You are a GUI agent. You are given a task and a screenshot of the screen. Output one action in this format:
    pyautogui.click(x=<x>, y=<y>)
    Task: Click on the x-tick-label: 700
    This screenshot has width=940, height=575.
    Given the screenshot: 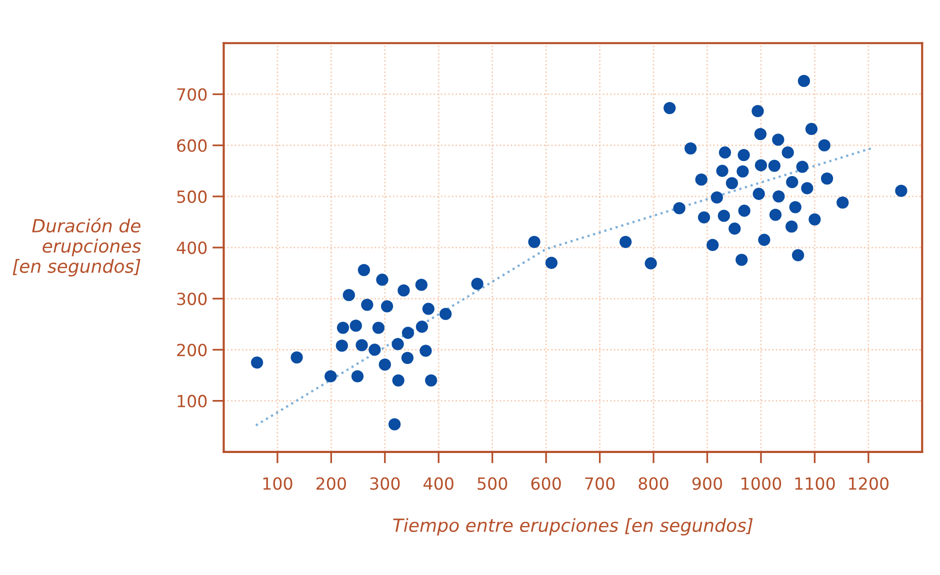 What is the action you would take?
    pyautogui.click(x=600, y=483)
    